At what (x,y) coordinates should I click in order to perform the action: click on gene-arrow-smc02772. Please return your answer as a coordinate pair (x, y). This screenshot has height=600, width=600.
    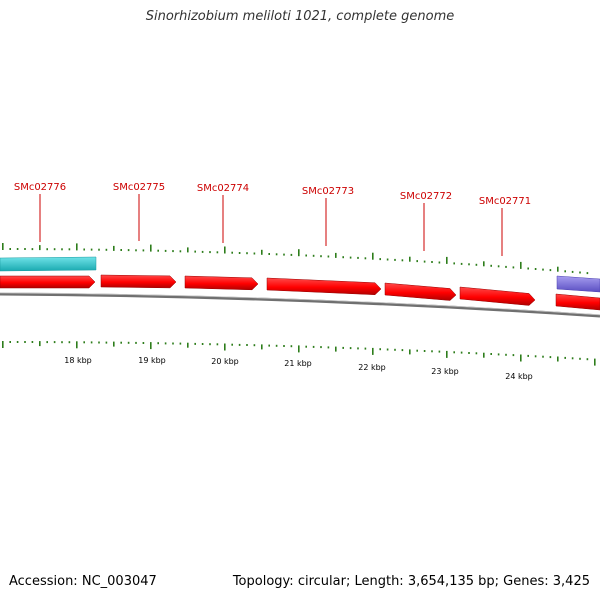
    Looking at the image, I should click on (420, 291).